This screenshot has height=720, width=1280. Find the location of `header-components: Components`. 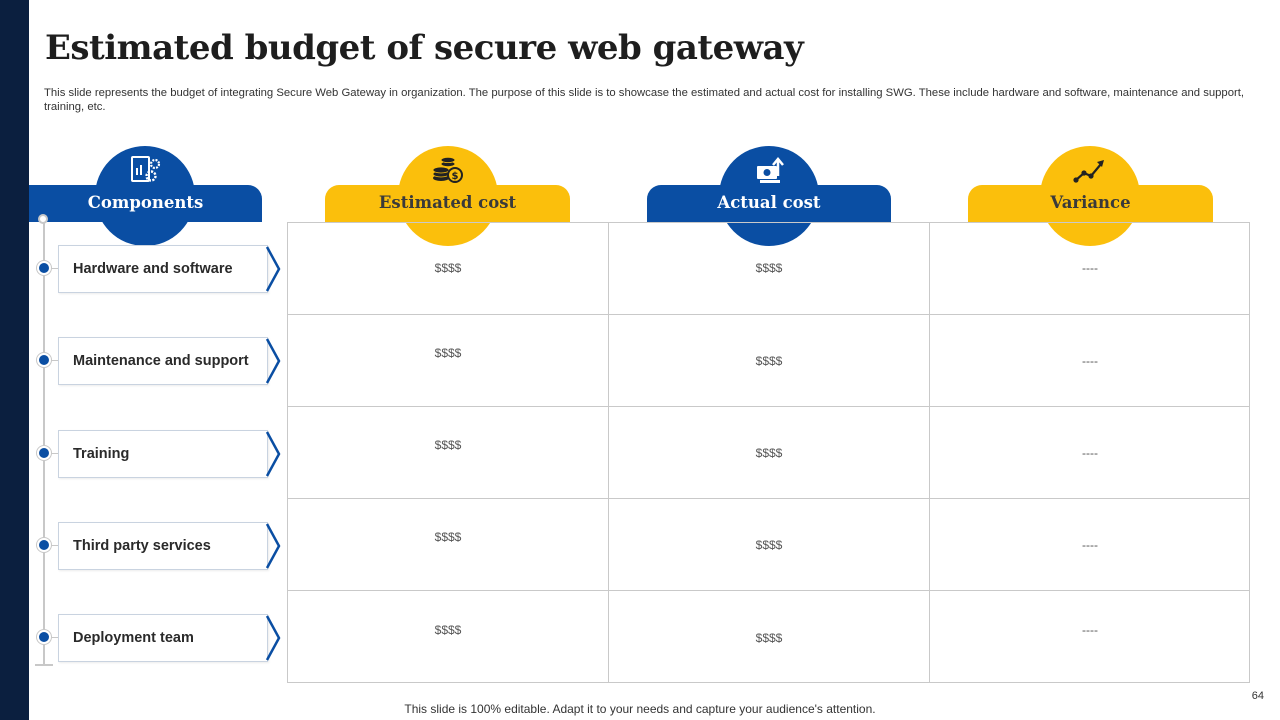

header-components: Components is located at coordinates (145, 196).